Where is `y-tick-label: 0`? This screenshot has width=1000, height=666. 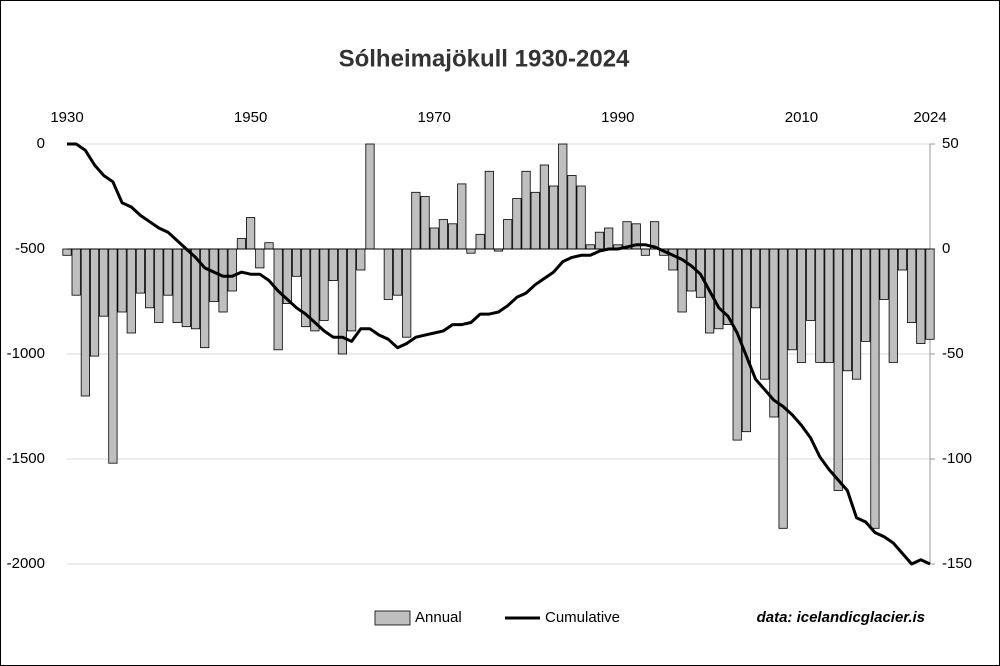 y-tick-label: 0 is located at coordinates (41, 143).